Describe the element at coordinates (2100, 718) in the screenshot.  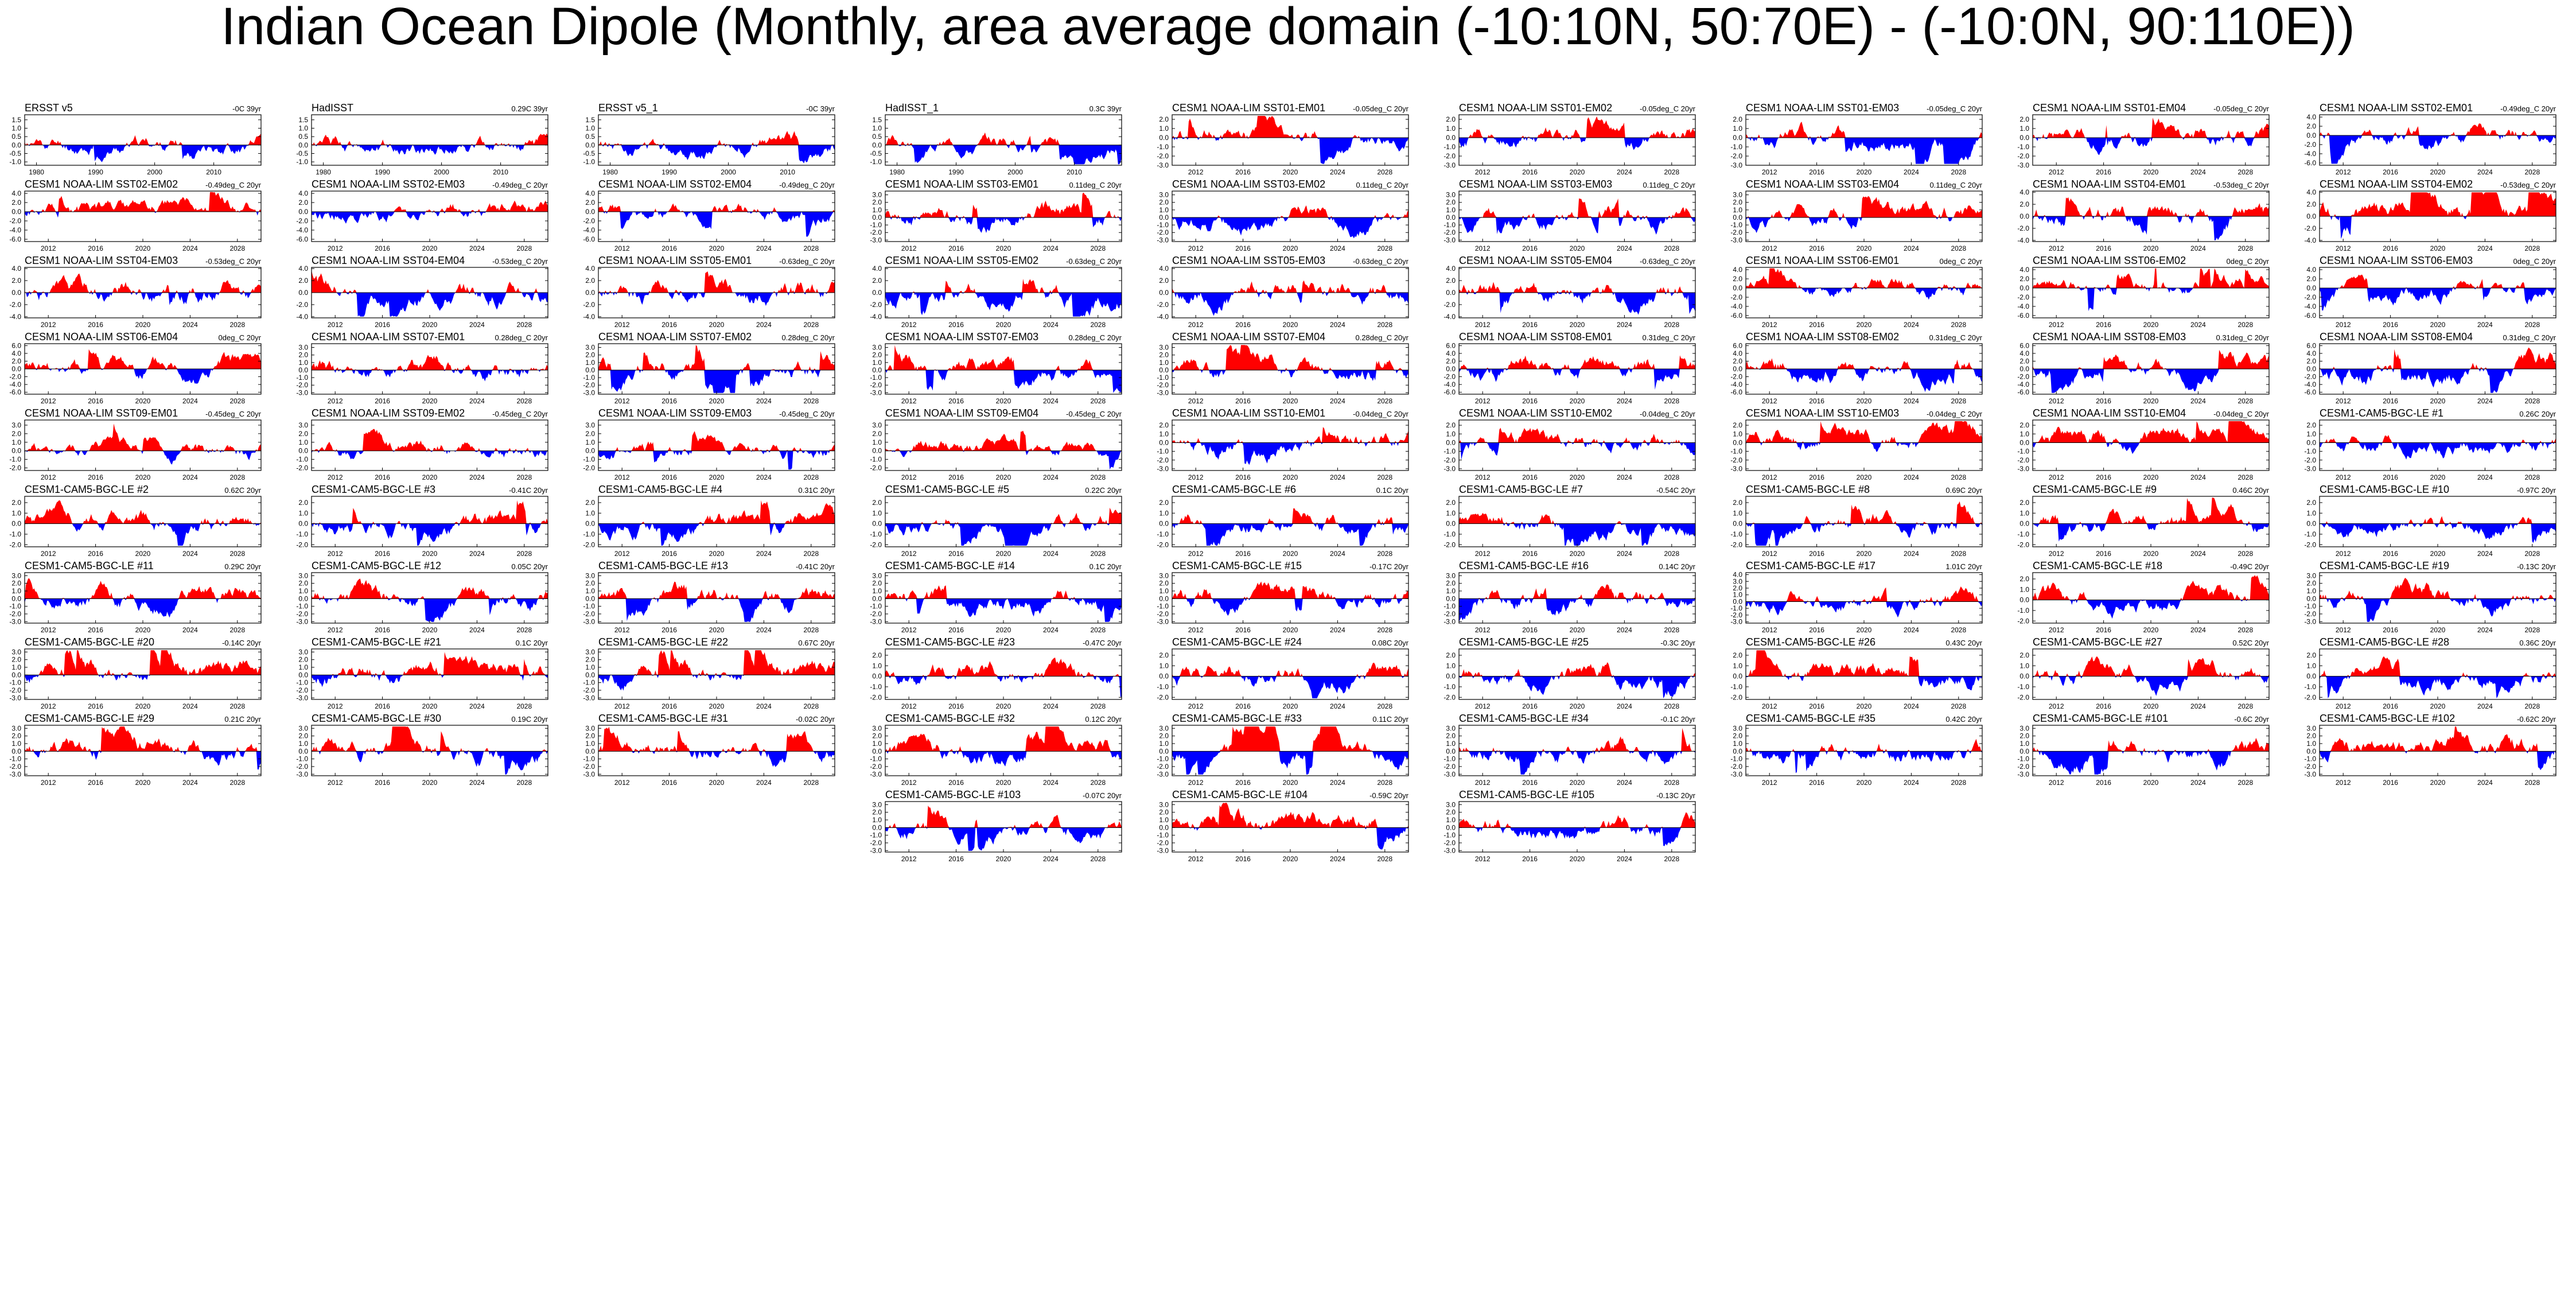
I see `panel-title: CESM1-CAM5-BGC-LE #101` at that location.